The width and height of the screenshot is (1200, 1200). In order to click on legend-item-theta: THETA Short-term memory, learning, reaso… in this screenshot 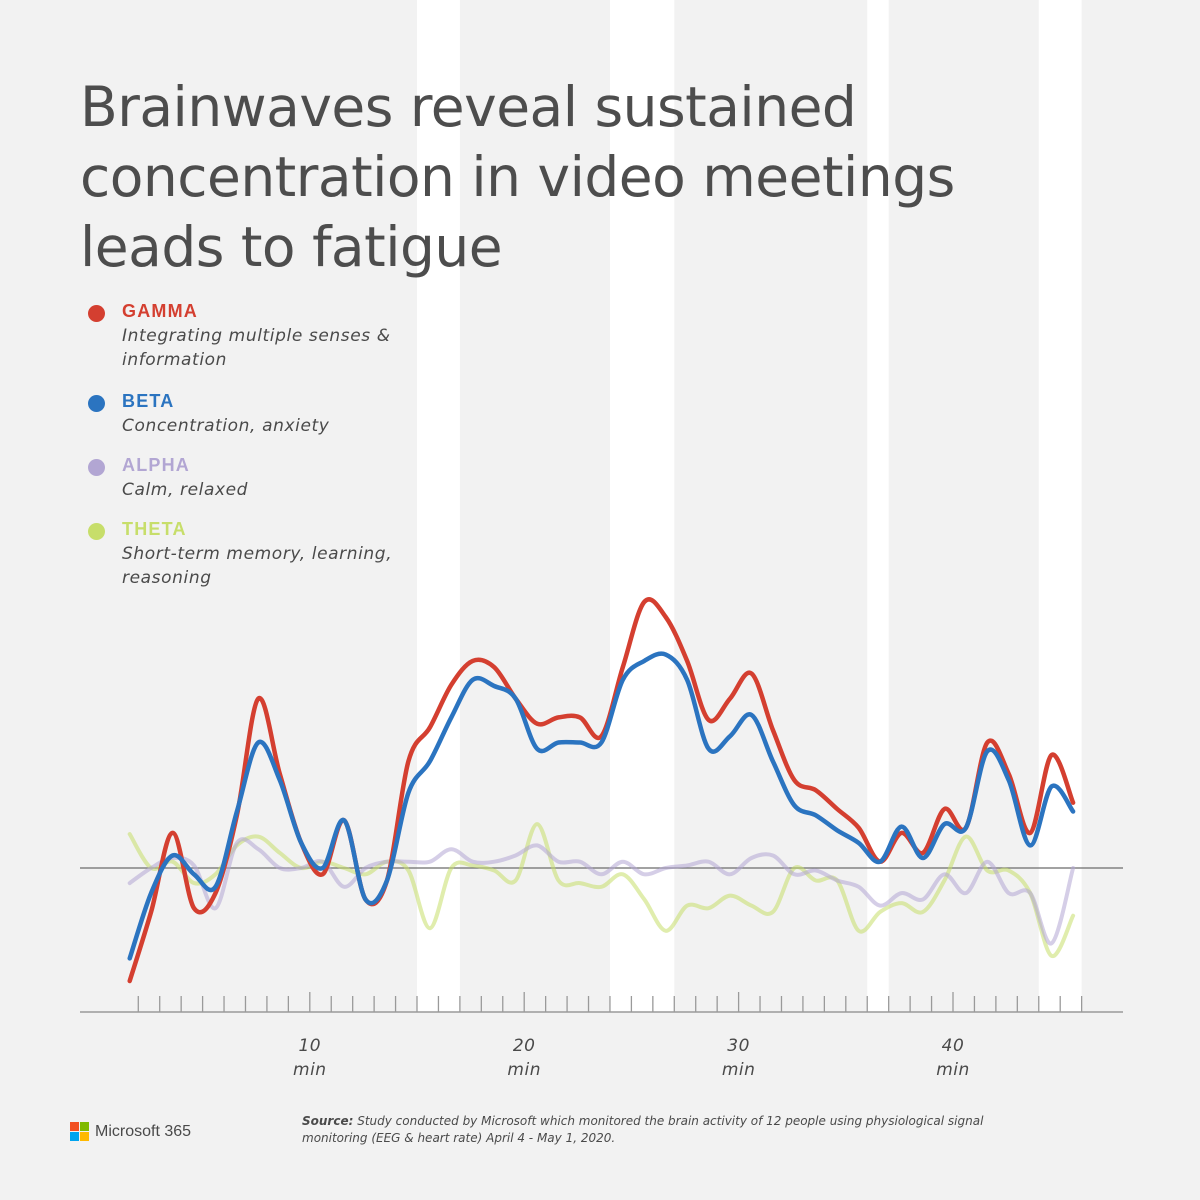, I will do `click(251, 553)`.